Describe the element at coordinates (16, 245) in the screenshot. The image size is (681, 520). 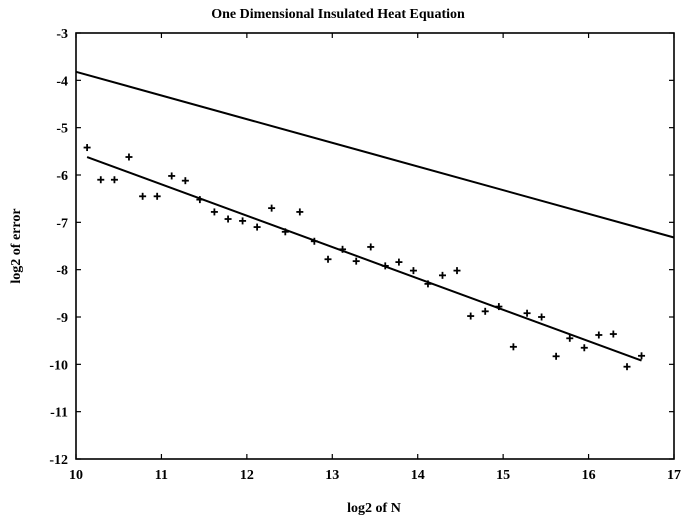
I see `y-axis-label: log2 of error` at that location.